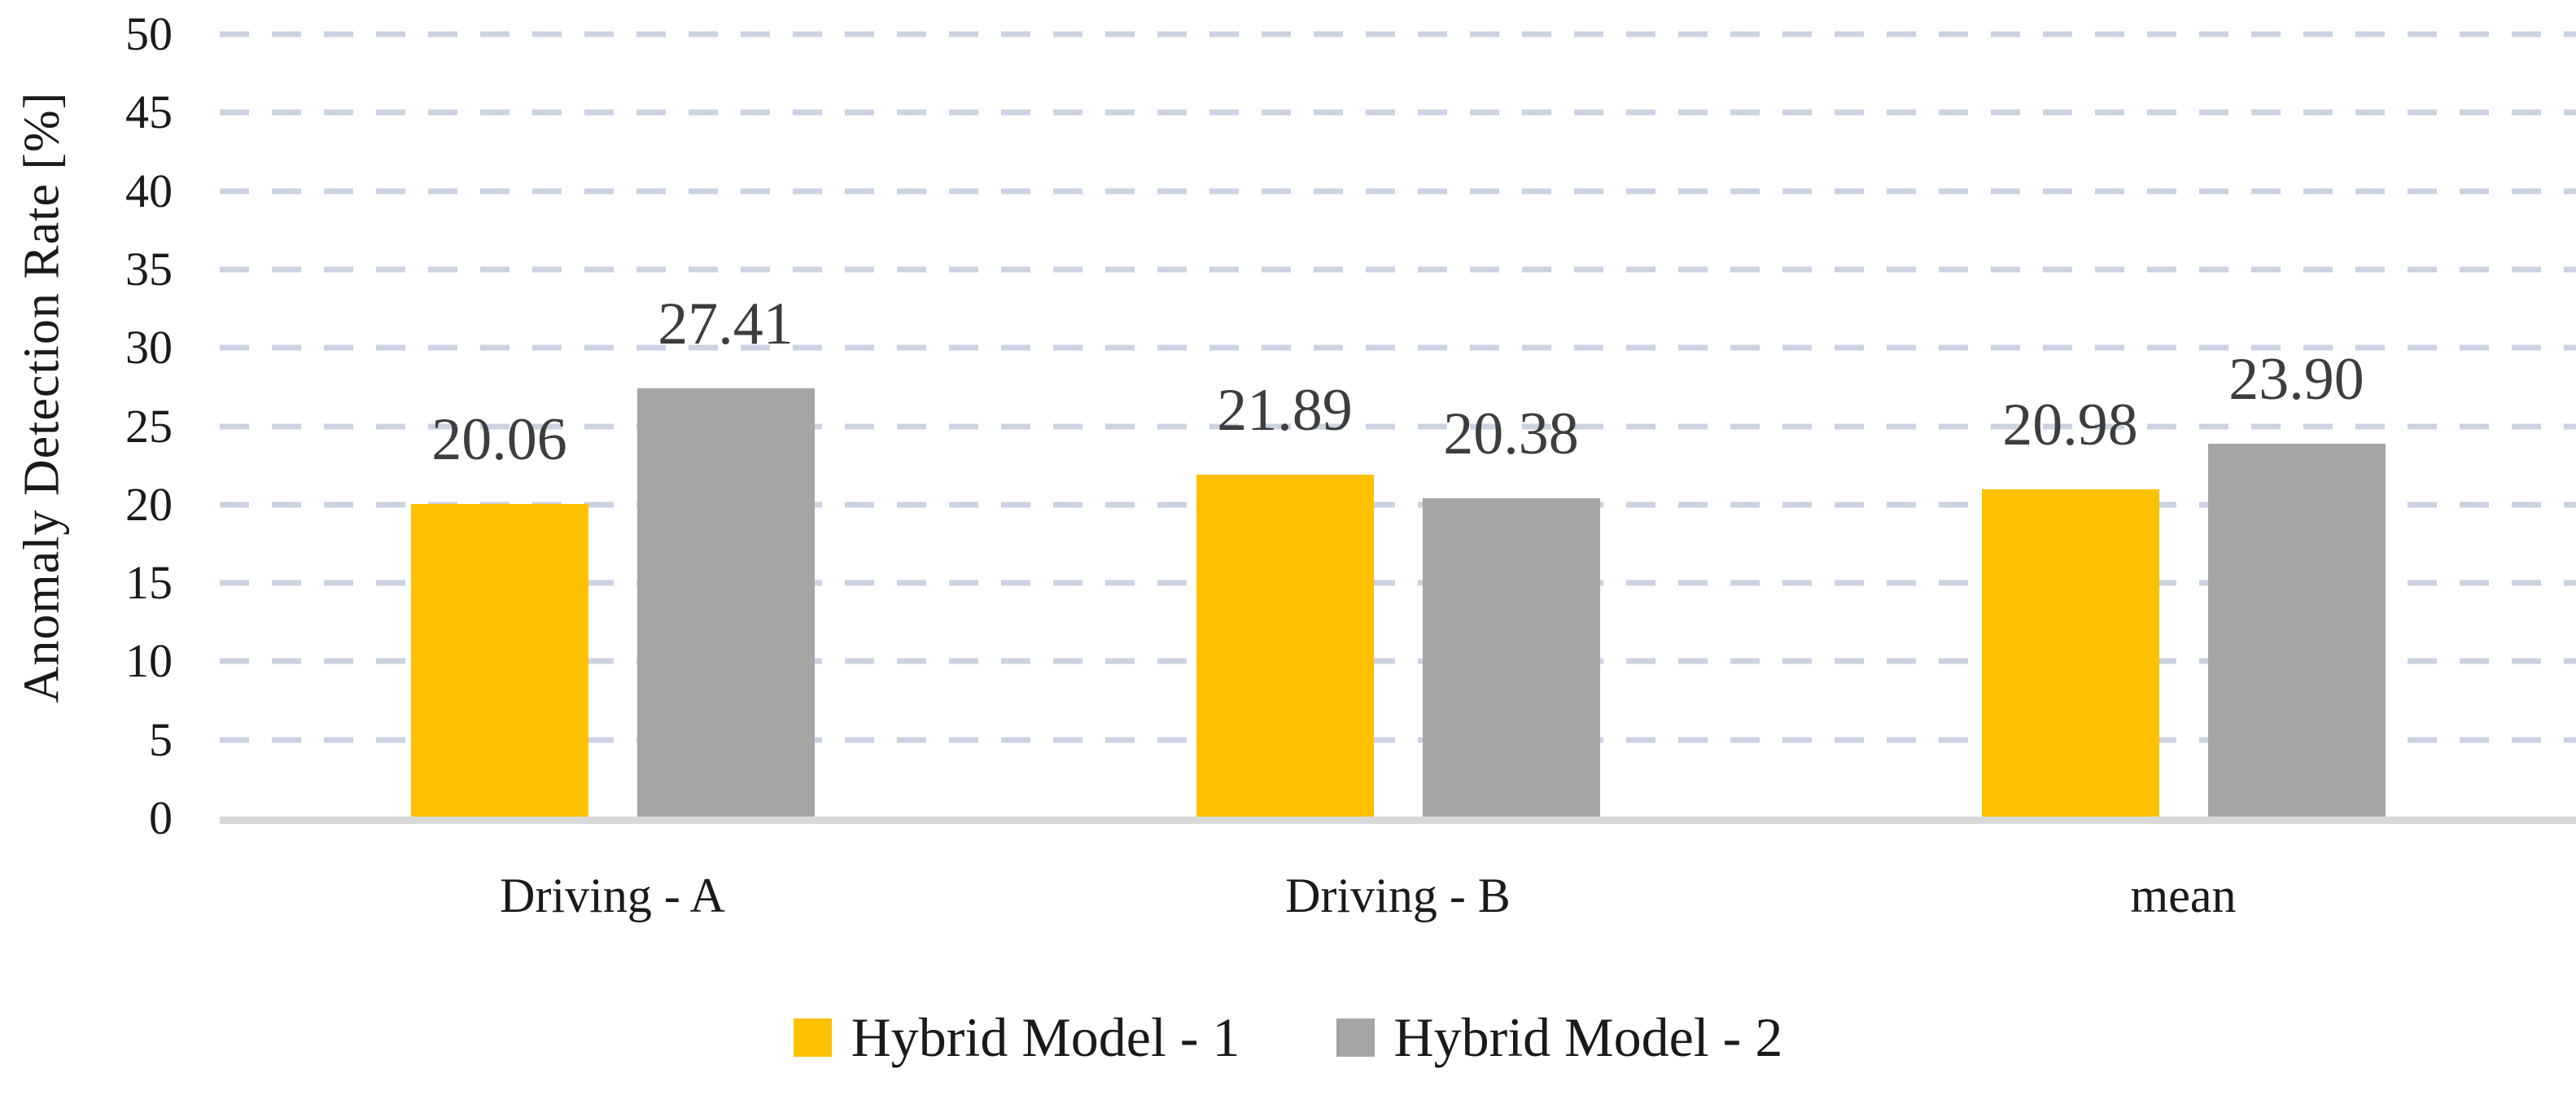 The height and width of the screenshot is (1095, 2576). I want to click on y-tick-label-0: 0, so click(161, 817).